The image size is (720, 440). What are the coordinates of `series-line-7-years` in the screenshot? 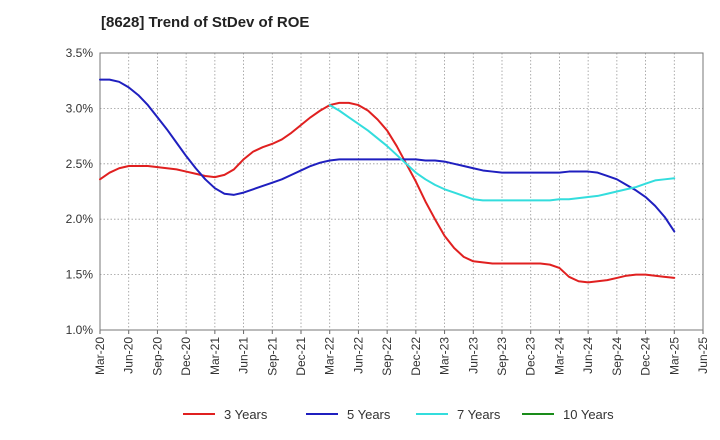 It's located at (502, 153).